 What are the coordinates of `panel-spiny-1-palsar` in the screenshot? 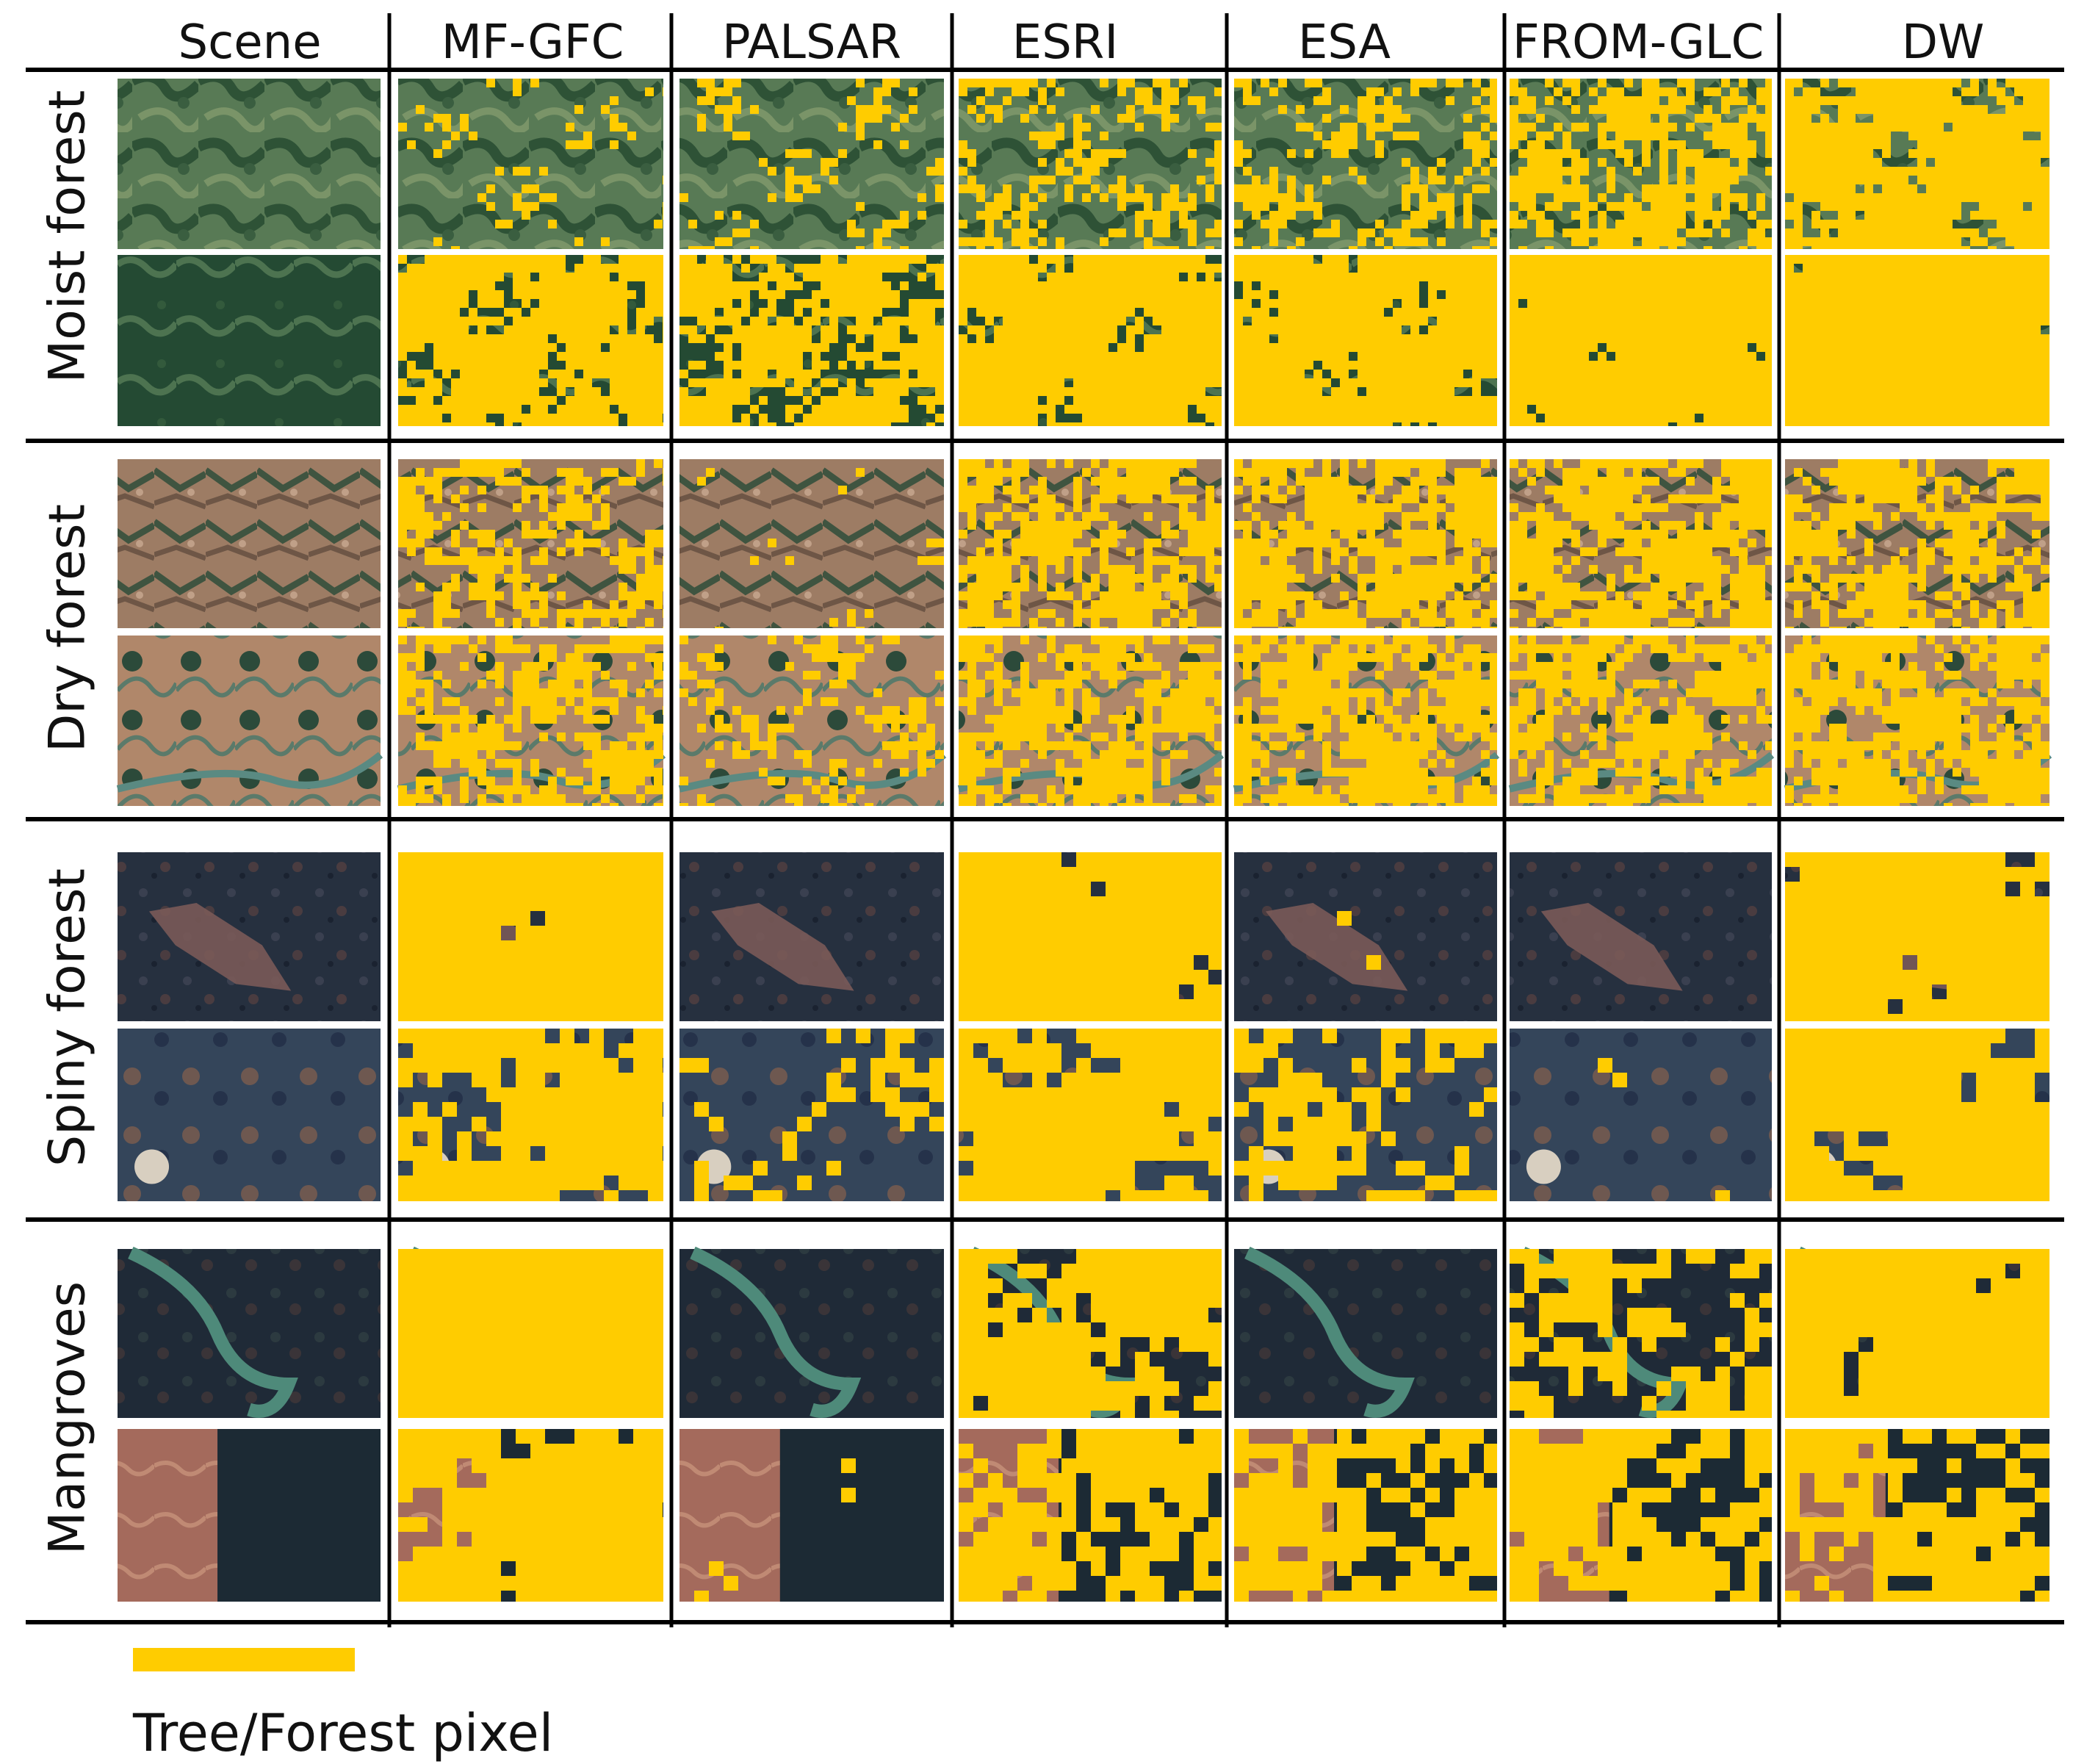 It's located at (812, 937).